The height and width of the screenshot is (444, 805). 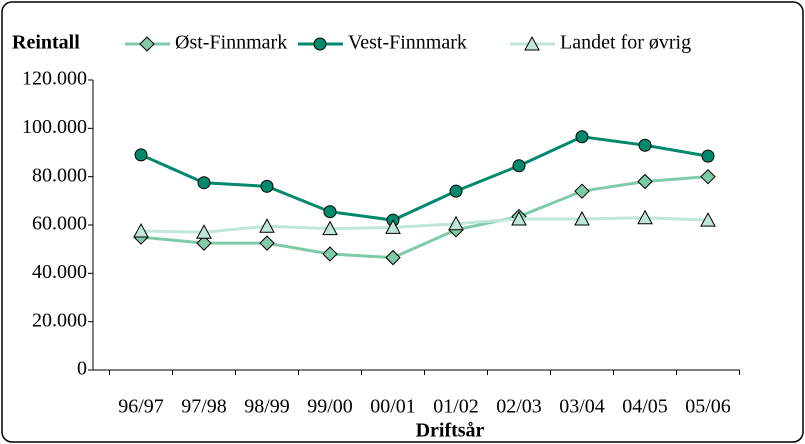 What do you see at coordinates (46, 43) in the screenshot?
I see `chart-title: Reintall` at bounding box center [46, 43].